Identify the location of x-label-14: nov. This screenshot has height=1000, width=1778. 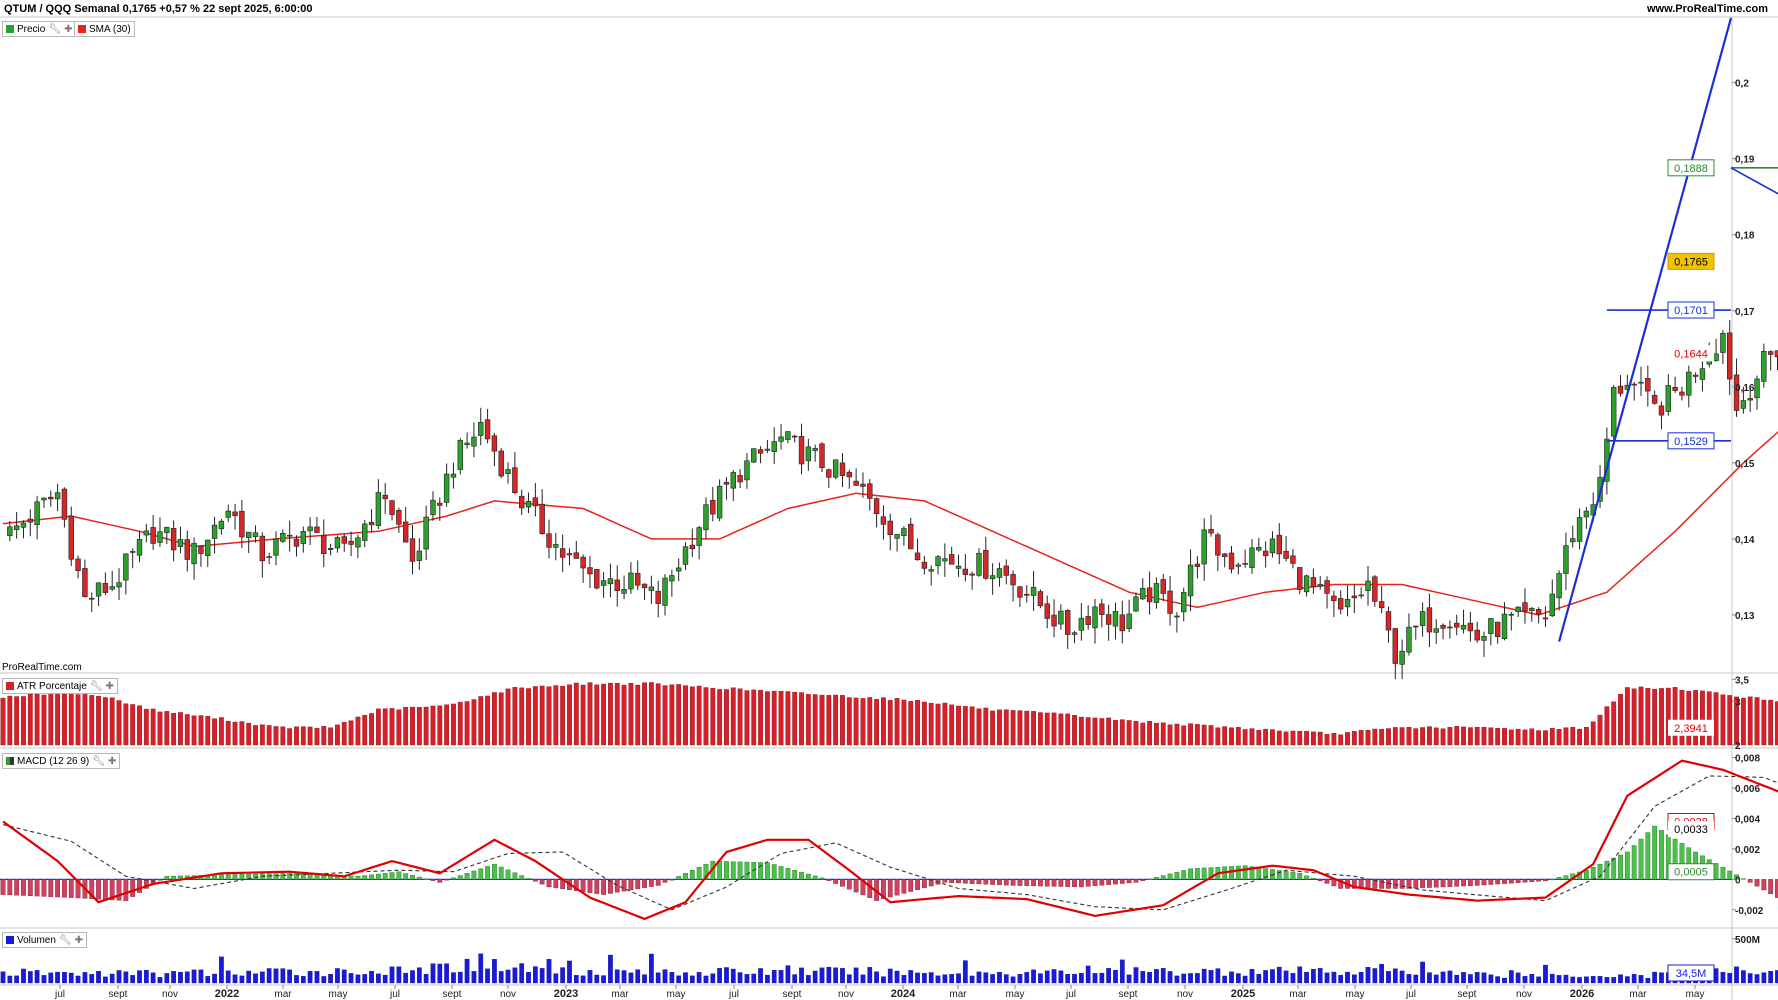
(846, 994).